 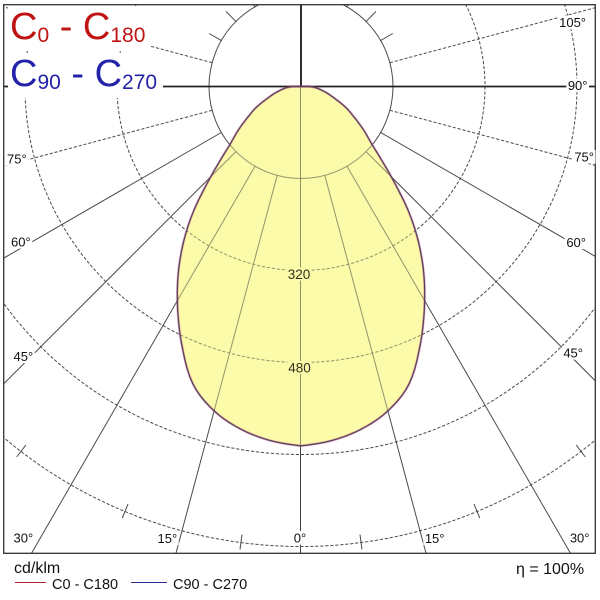 What do you see at coordinates (578, 85) in the screenshot?
I see `svg-text: 90°` at bounding box center [578, 85].